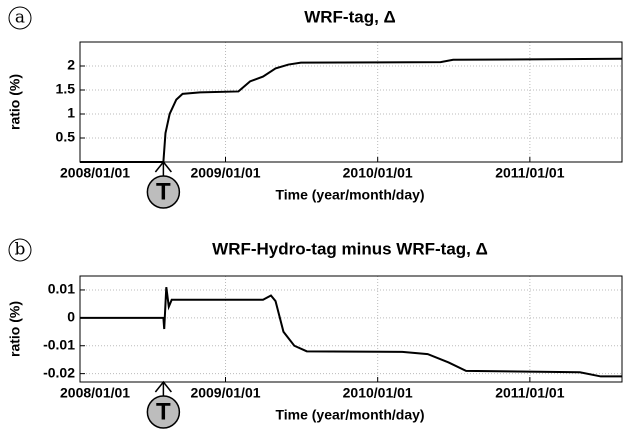 Image resolution: width=626 pixels, height=435 pixels. I want to click on y-tick-label: -0.02, so click(59, 372).